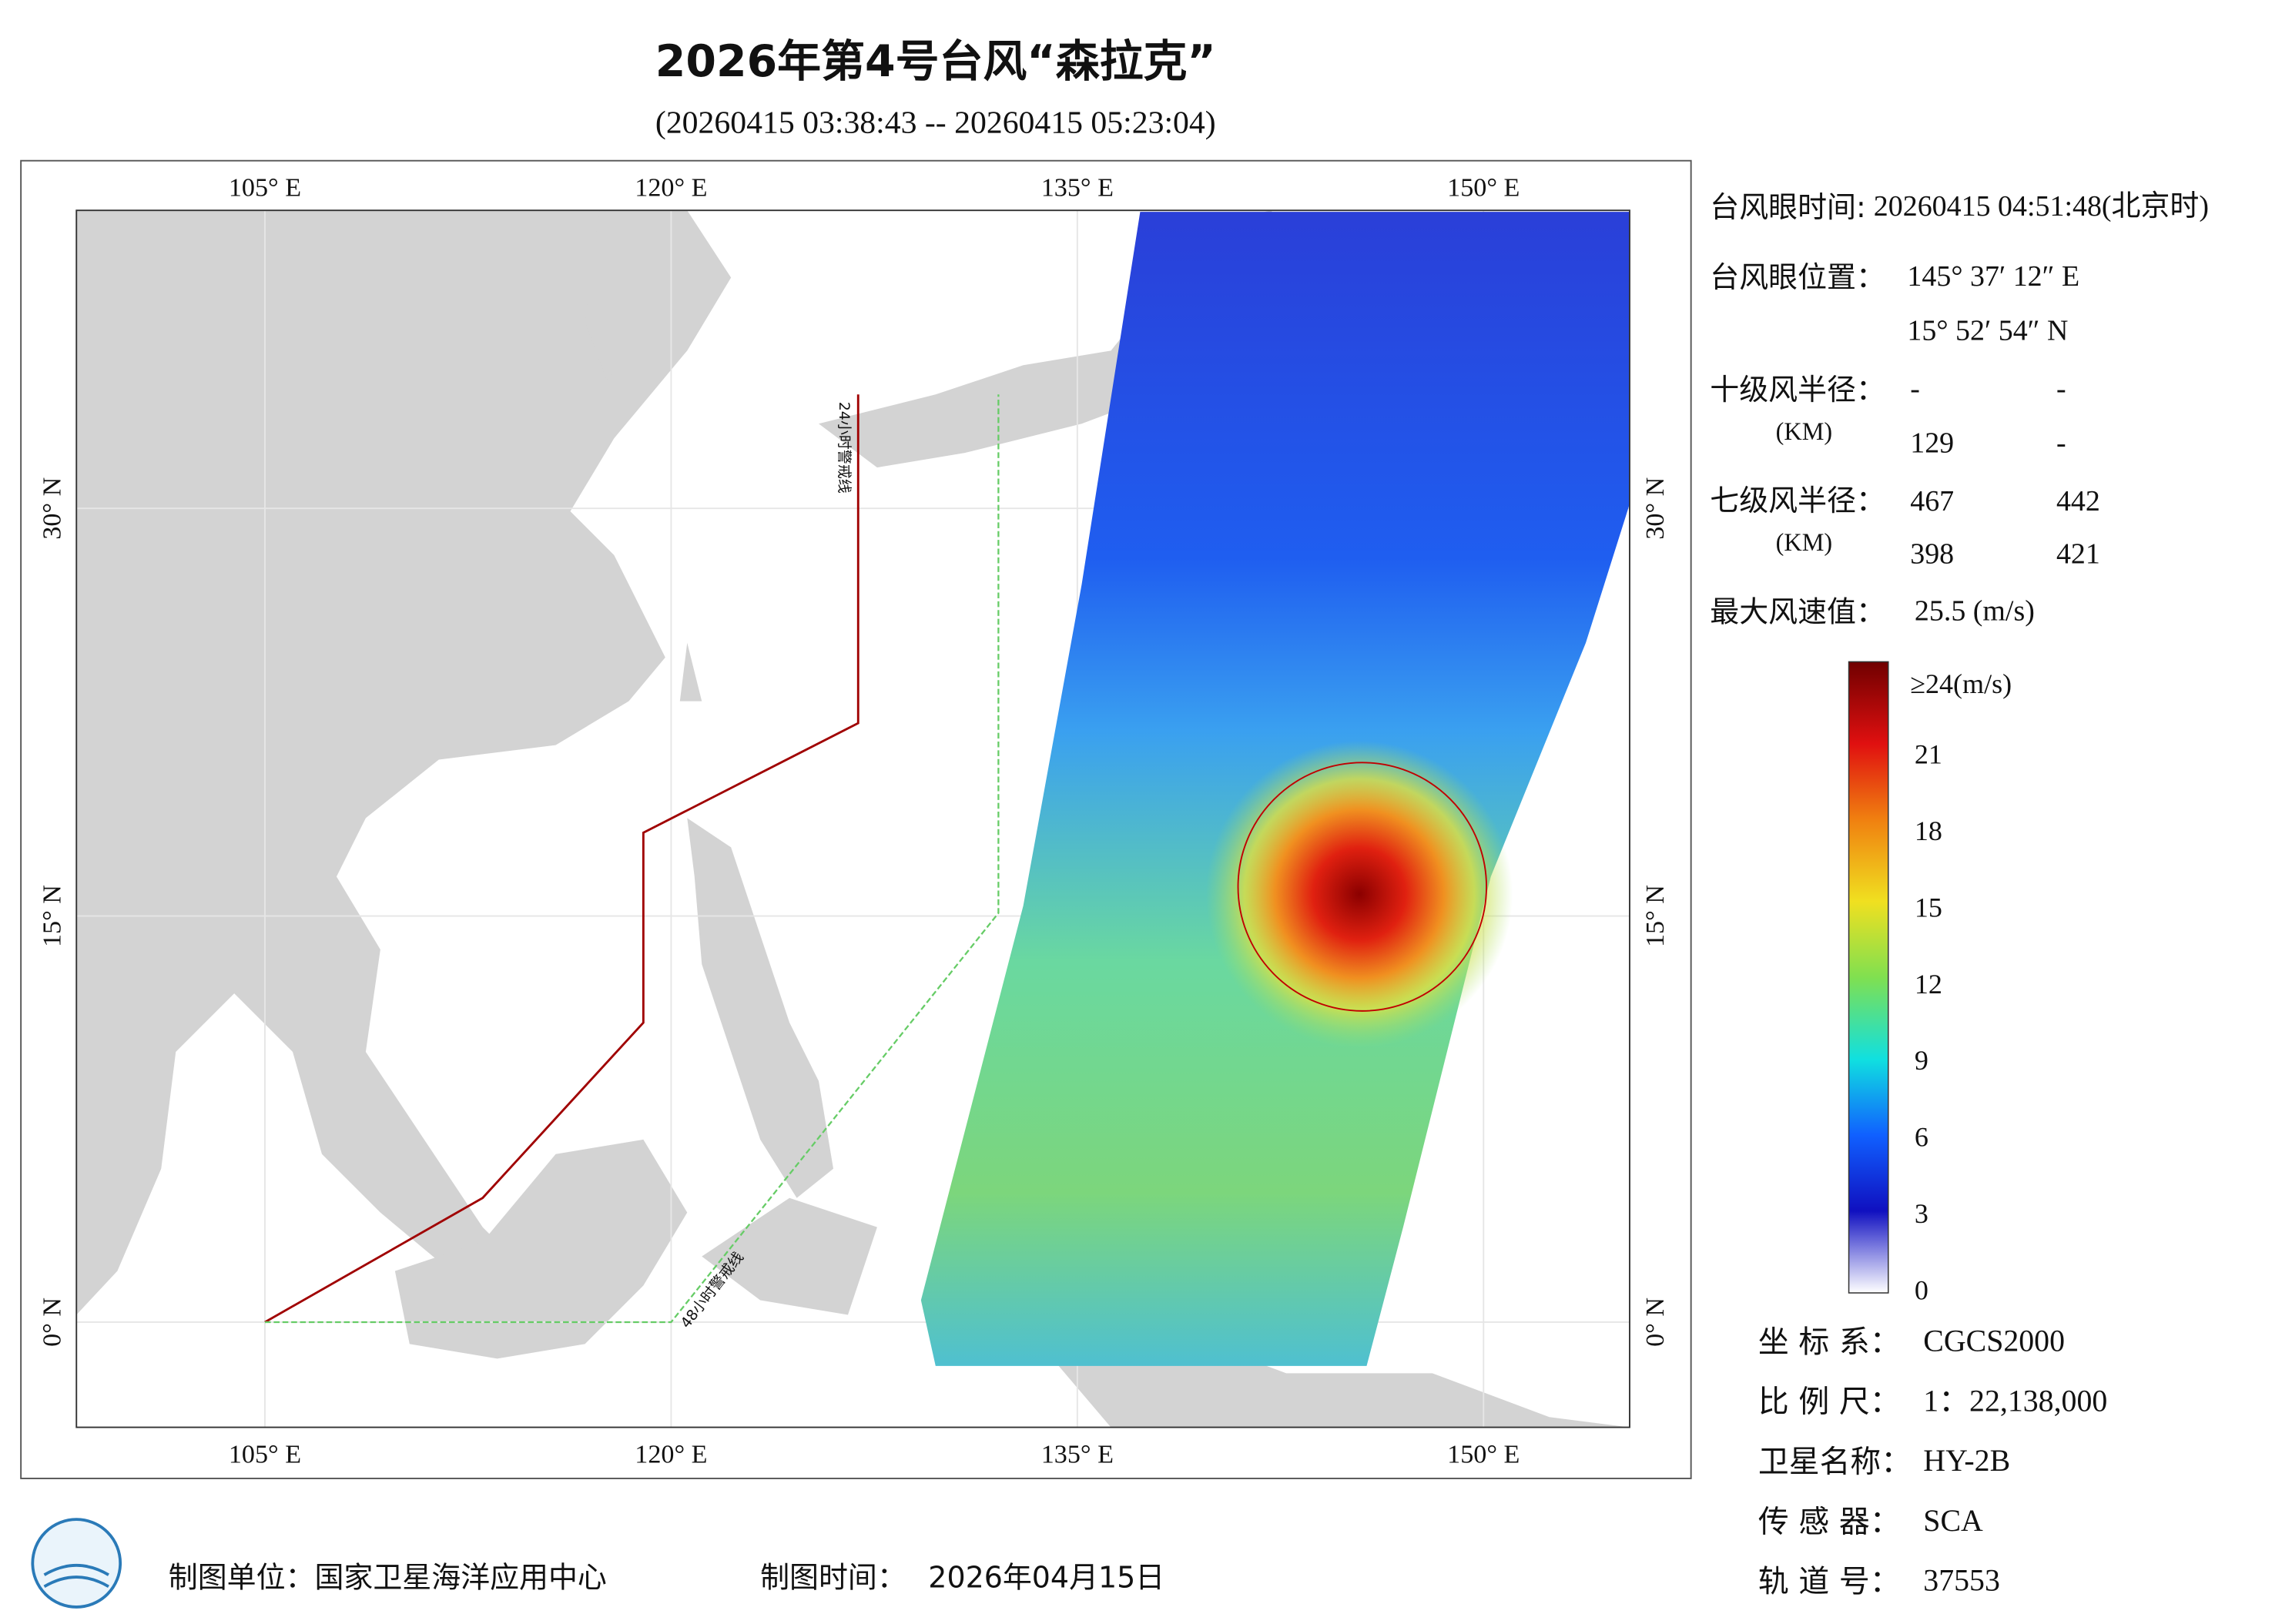 This screenshot has height=1624, width=2292. What do you see at coordinates (1932, 443) in the screenshot?
I see `info-value: 129` at bounding box center [1932, 443].